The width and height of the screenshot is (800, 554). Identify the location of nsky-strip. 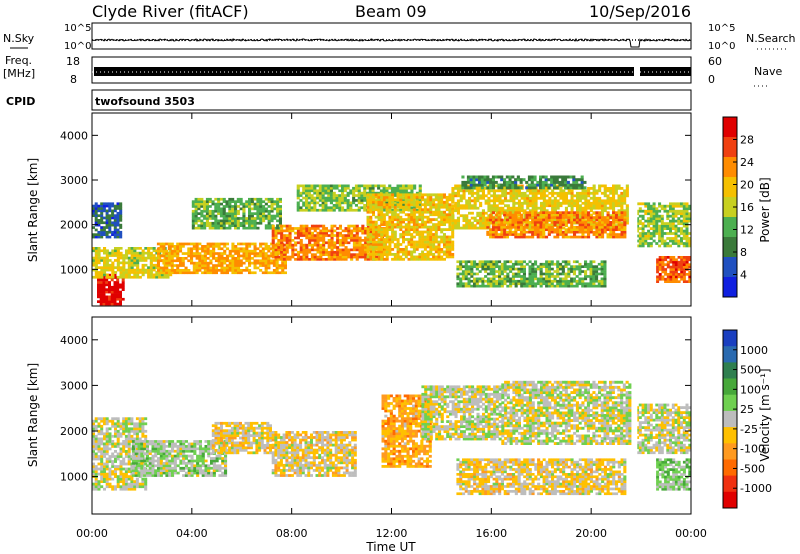
(391, 36).